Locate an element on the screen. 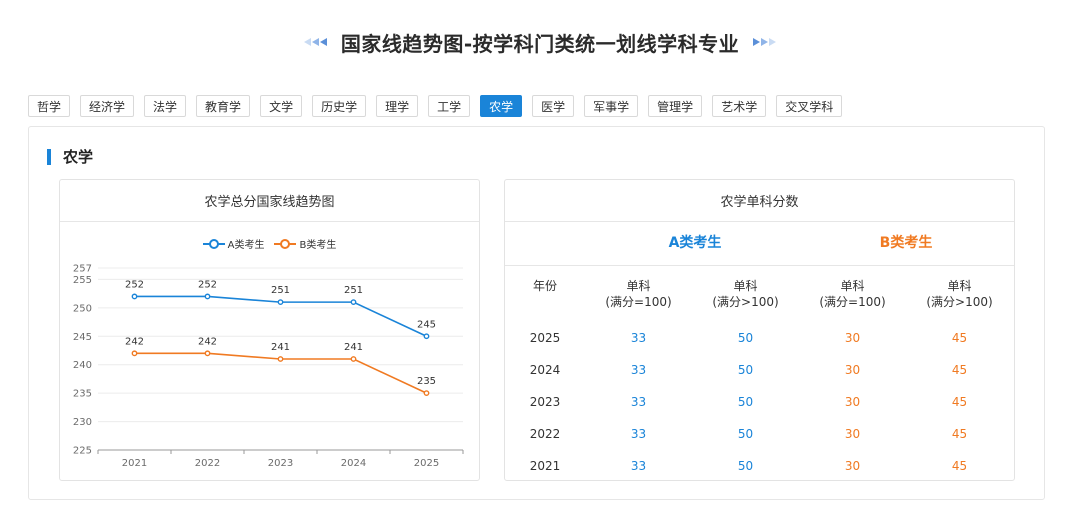 This screenshot has height=527, width=1080. year-cell: 2022 is located at coordinates (545, 434).